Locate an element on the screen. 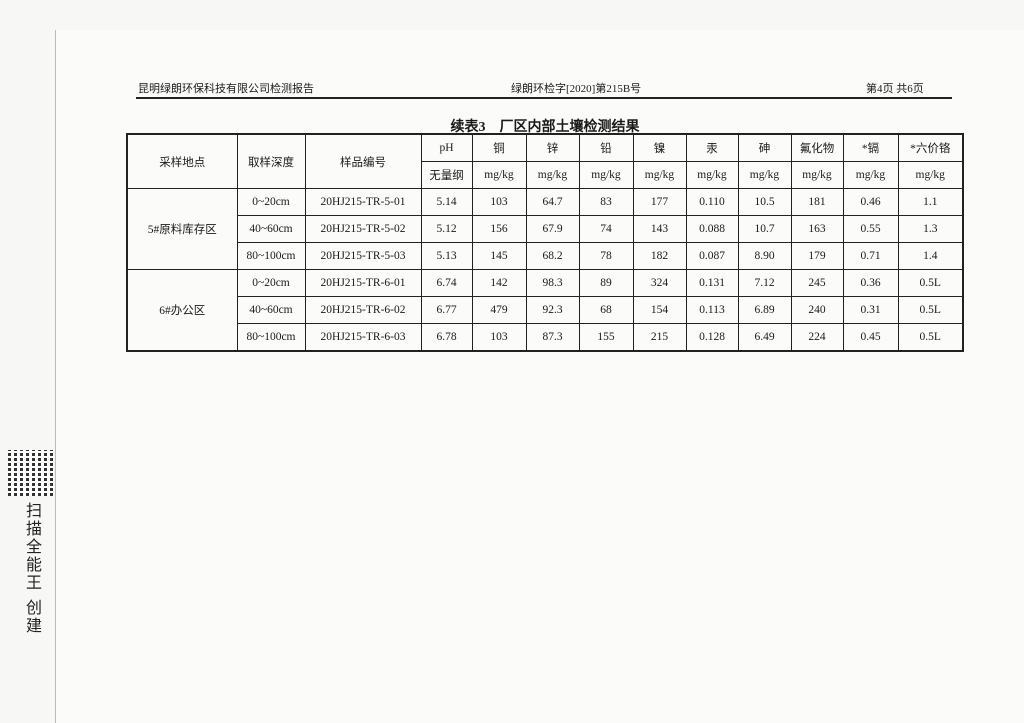 This screenshot has height=723, width=1024. value-cell: 7.12 is located at coordinates (764, 283).